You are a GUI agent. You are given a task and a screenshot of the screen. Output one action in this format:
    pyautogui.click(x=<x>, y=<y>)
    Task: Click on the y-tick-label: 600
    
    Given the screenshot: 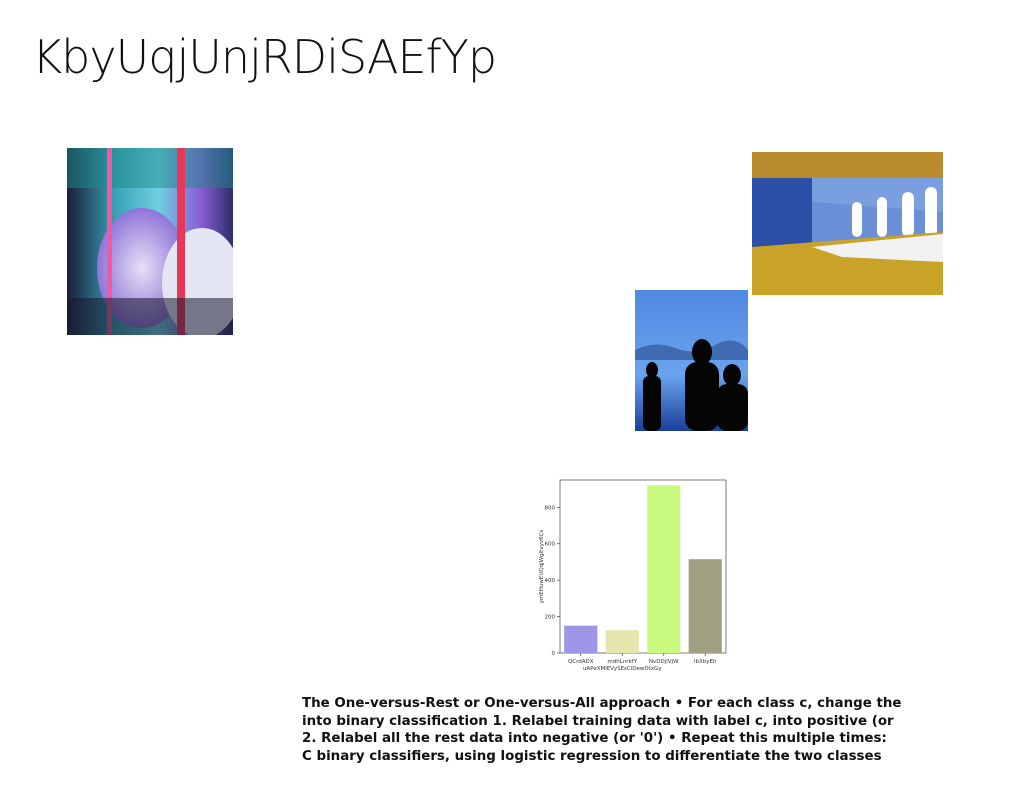 What is the action you would take?
    pyautogui.click(x=550, y=545)
    